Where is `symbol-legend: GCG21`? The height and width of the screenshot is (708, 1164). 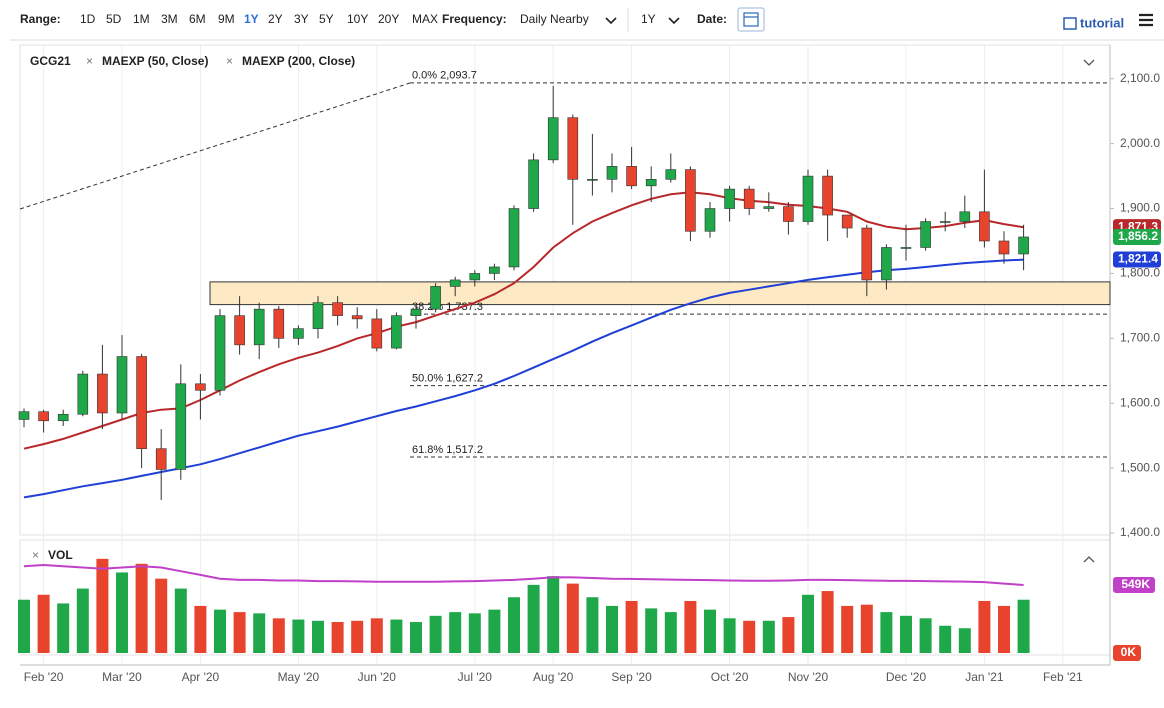
symbol-legend: GCG21 is located at coordinates (50, 61).